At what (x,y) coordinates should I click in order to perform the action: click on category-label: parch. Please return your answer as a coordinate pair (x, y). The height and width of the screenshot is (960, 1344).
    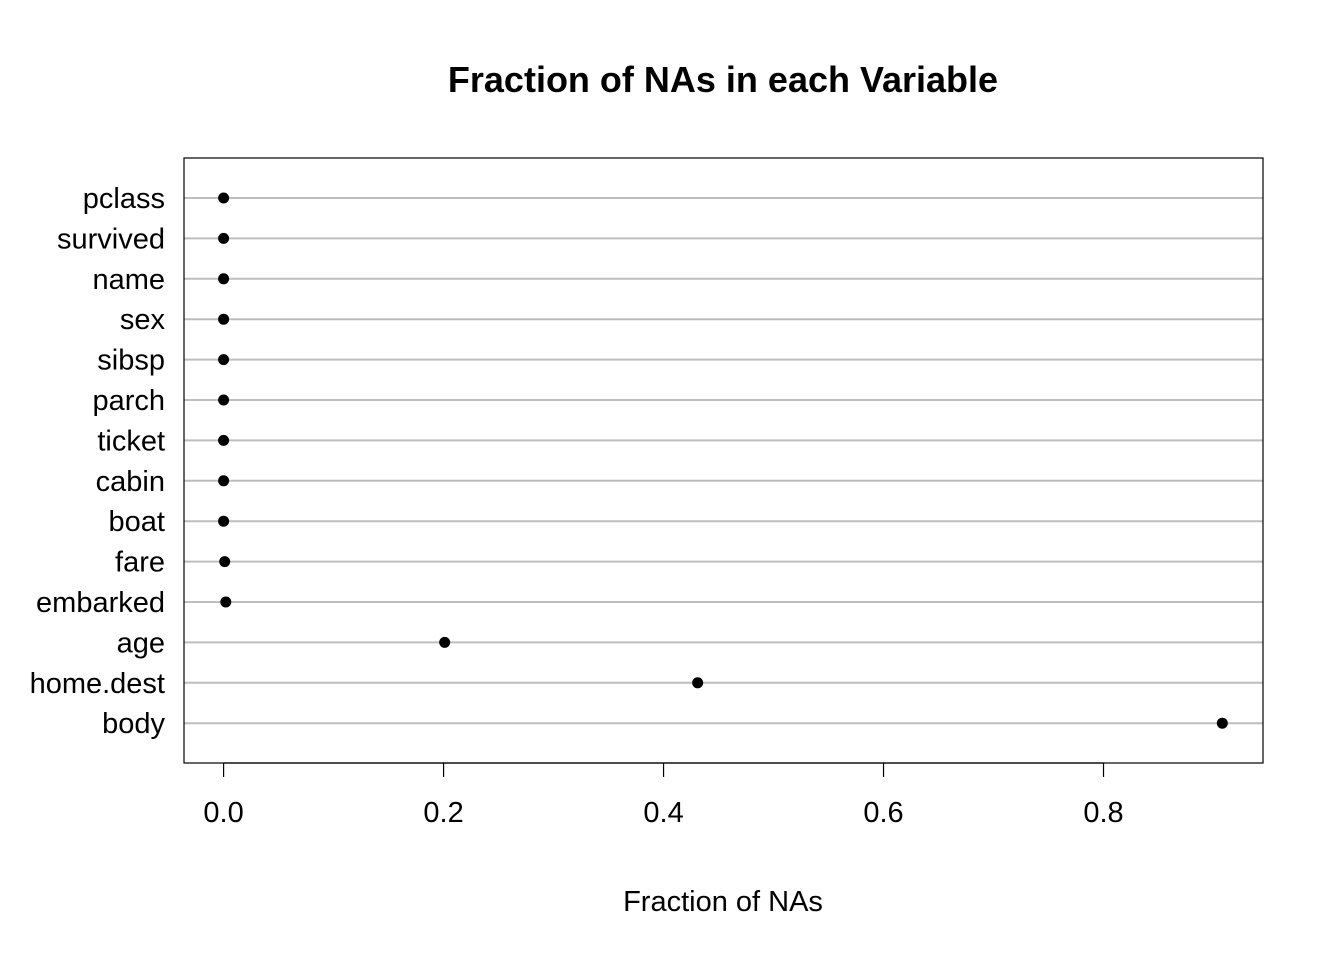
    Looking at the image, I should click on (128, 401).